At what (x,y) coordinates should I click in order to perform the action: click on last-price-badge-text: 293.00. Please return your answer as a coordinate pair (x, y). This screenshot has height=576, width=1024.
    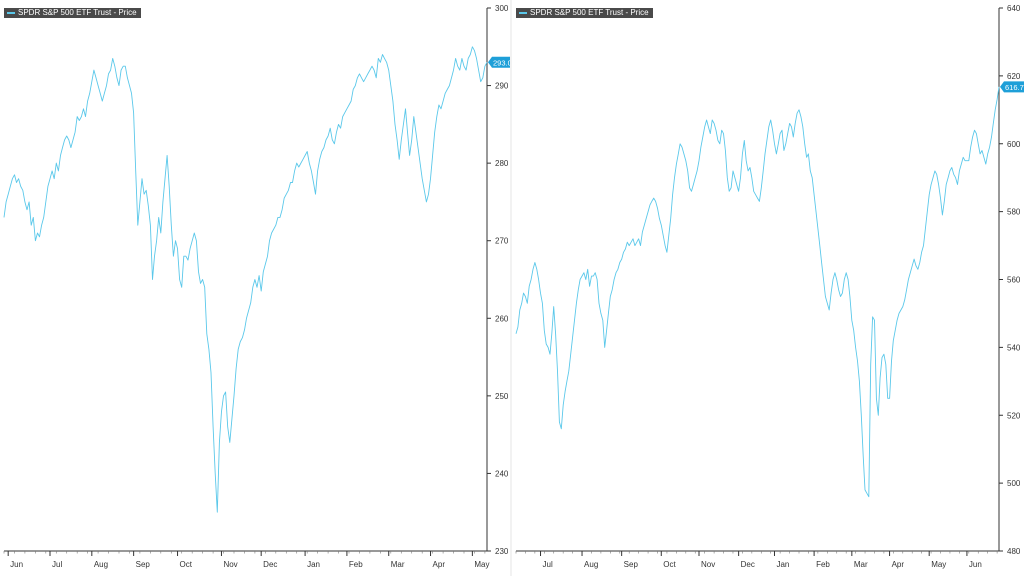
    Looking at the image, I should click on (502, 62).